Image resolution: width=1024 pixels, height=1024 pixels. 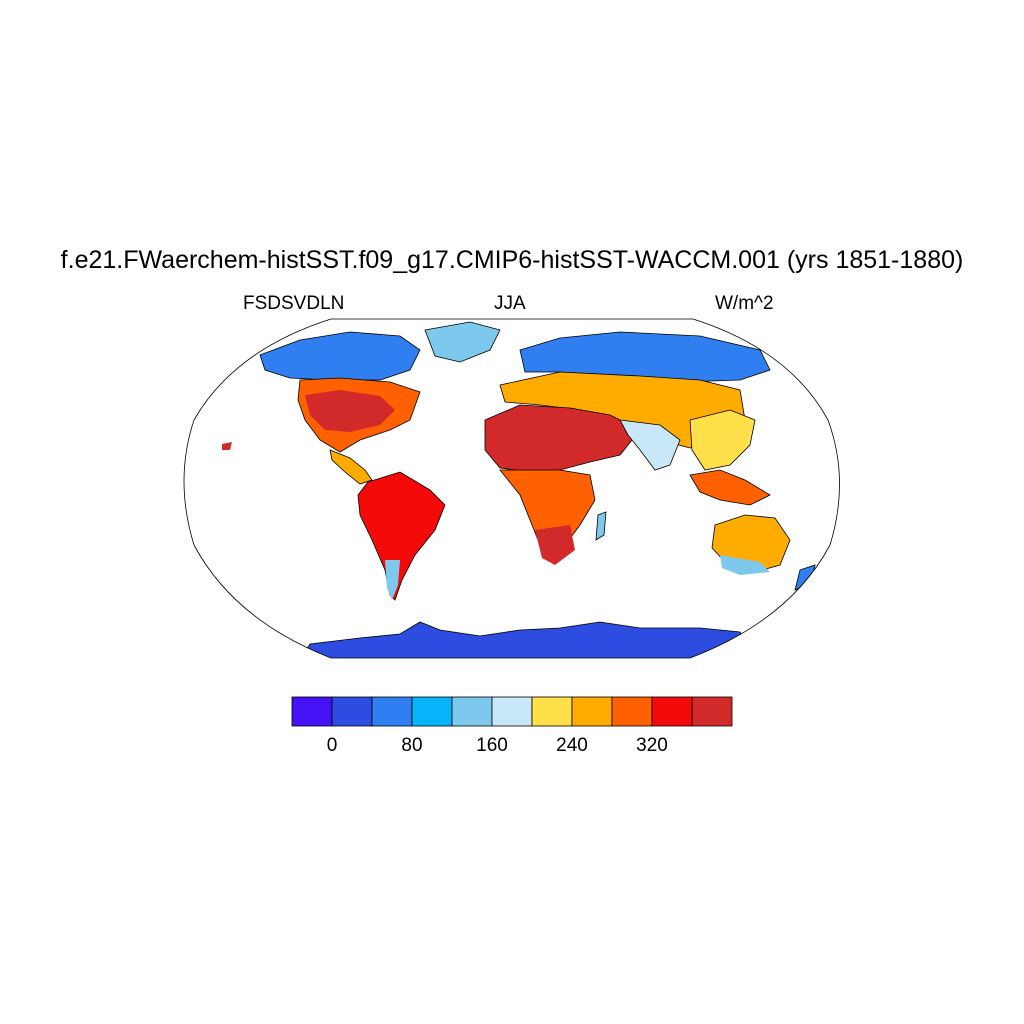 What do you see at coordinates (730, 487) in the screenshot?
I see `southeast-asia-region` at bounding box center [730, 487].